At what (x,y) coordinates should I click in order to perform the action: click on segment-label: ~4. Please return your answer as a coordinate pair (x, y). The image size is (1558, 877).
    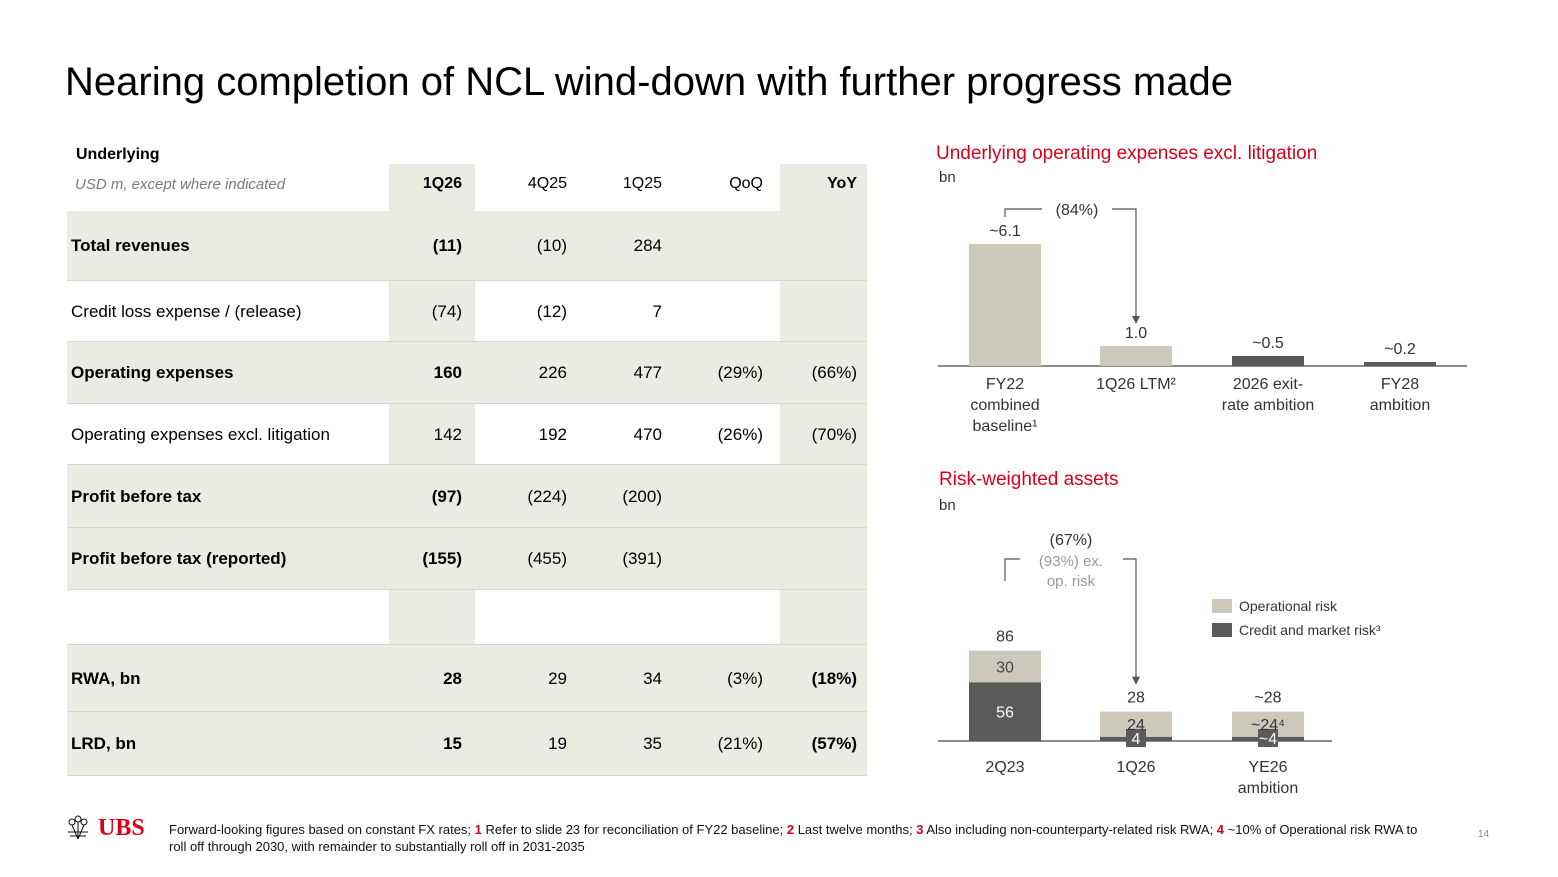
    Looking at the image, I should click on (1268, 739).